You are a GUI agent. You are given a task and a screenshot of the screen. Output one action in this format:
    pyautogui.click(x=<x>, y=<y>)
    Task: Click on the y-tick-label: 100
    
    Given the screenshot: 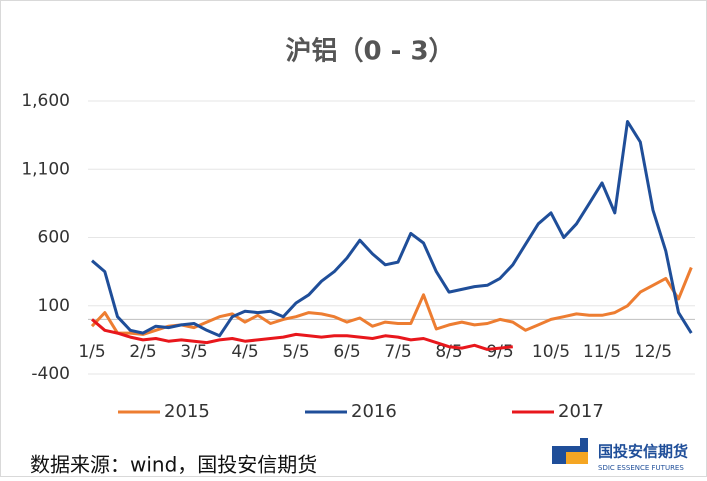 What is the action you would take?
    pyautogui.click(x=54, y=306)
    